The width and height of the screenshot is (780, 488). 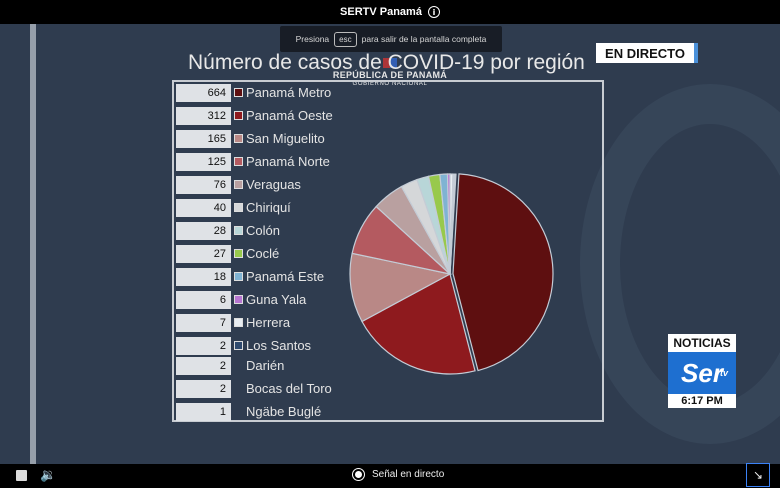 I want to click on noticias-label: NOTICIAS, so click(x=702, y=343).